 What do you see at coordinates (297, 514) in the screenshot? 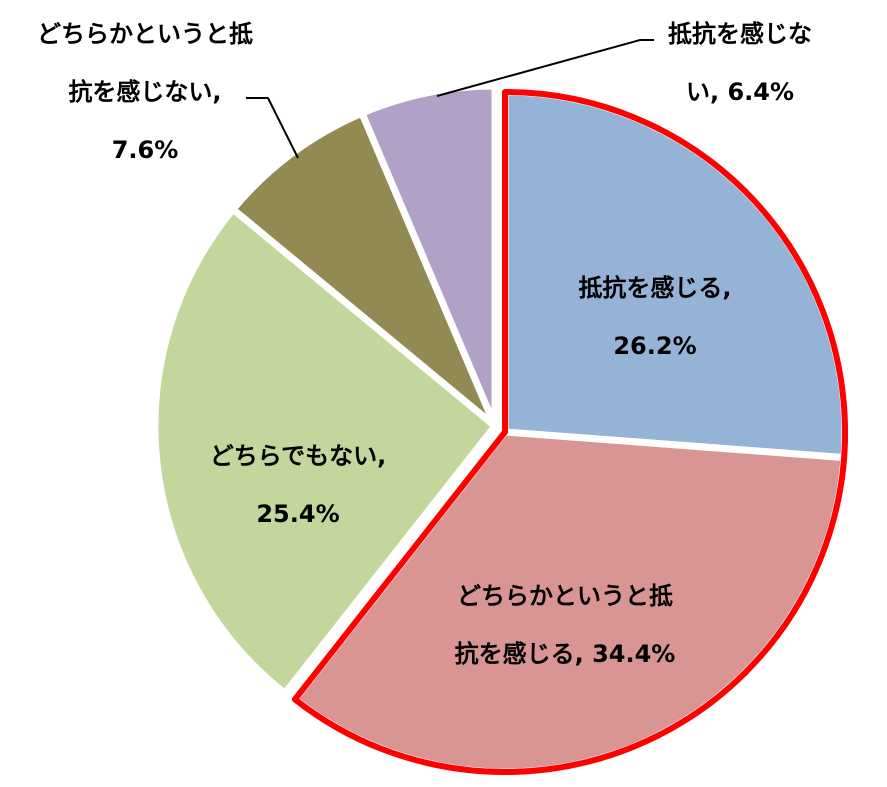
I see `slice-label-2-line-1: 25.4%` at bounding box center [297, 514].